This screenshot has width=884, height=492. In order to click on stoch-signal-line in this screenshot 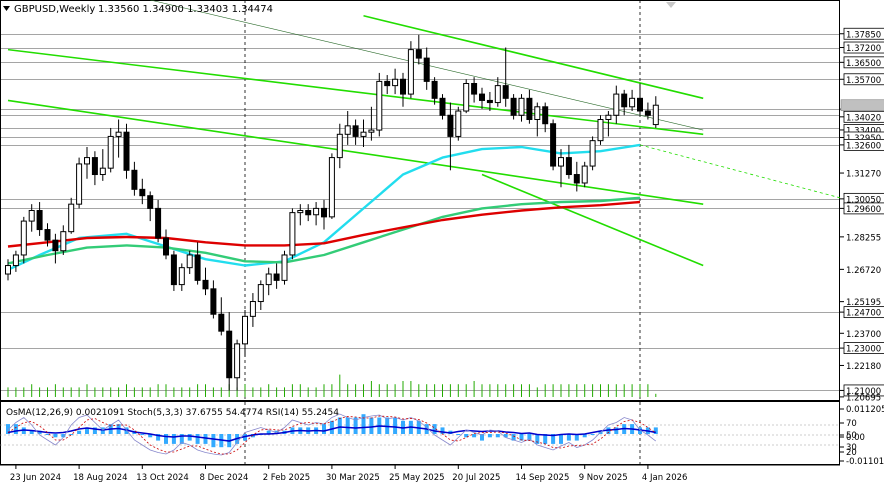, I will do `click(332, 435)`.